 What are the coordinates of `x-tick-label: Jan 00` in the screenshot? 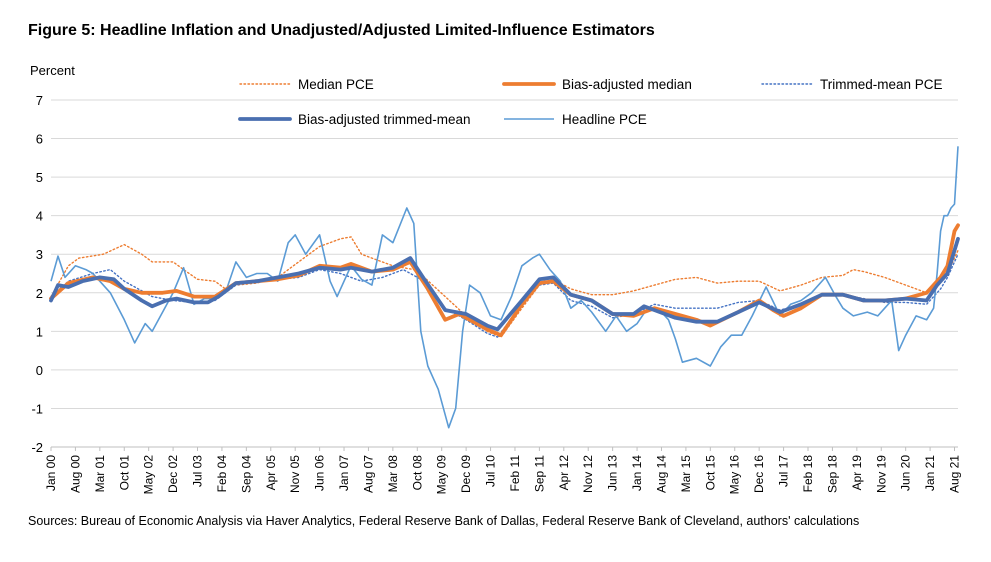 It's located at (51, 473).